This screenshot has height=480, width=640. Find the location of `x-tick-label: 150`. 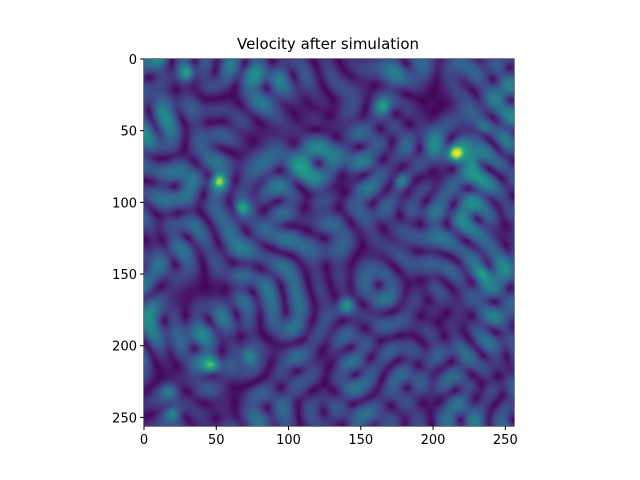

x-tick-label: 150 is located at coordinates (360, 440).